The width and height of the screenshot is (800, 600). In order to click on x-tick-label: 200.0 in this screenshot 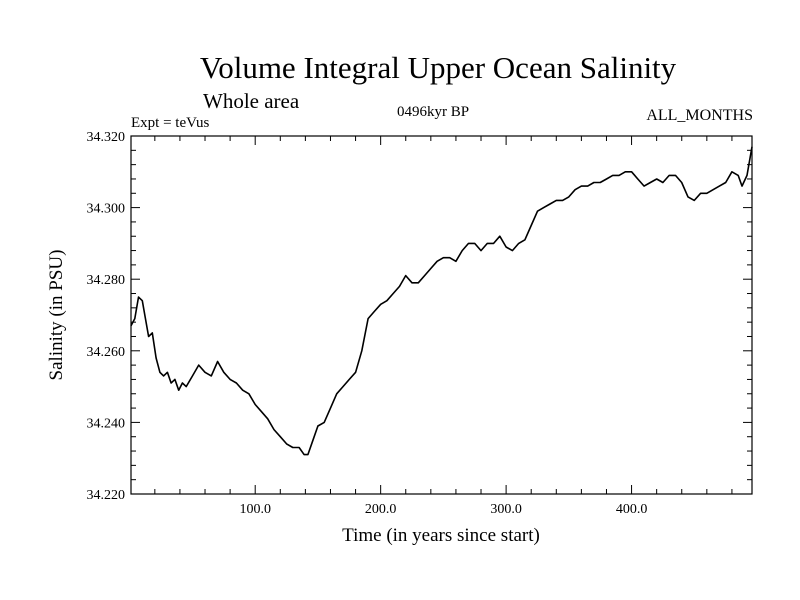, I will do `click(381, 509)`.